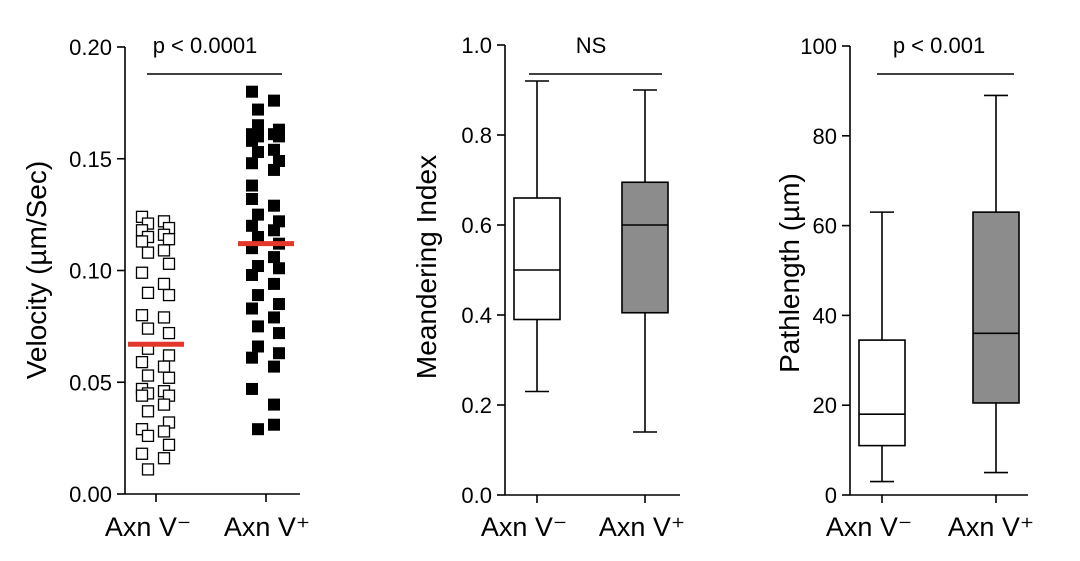  Describe the element at coordinates (36, 270) in the screenshot. I see `velocity-axis-title: Velocity (µm/Sec)` at that location.